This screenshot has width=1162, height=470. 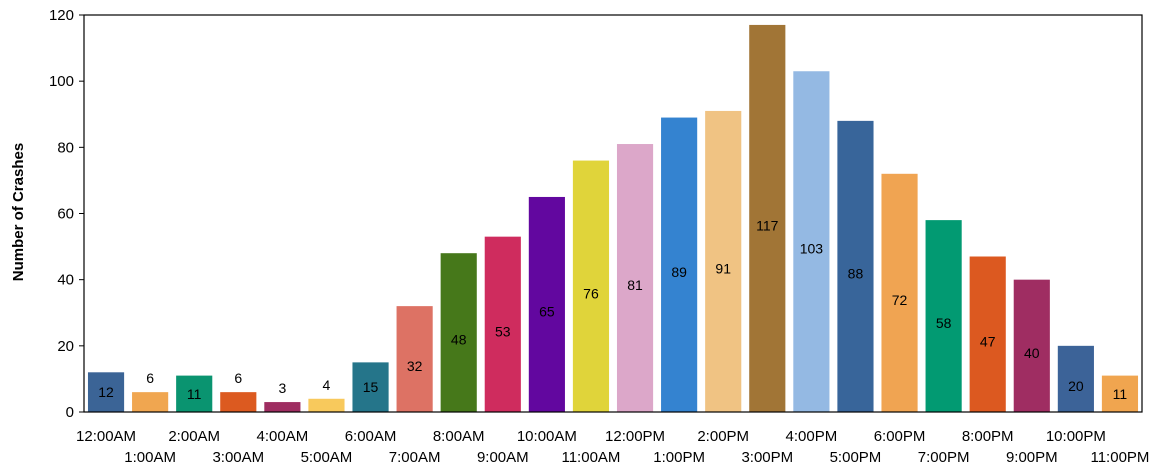 What do you see at coordinates (590, 457) in the screenshot?
I see `x-tick-label: 11:00AM` at bounding box center [590, 457].